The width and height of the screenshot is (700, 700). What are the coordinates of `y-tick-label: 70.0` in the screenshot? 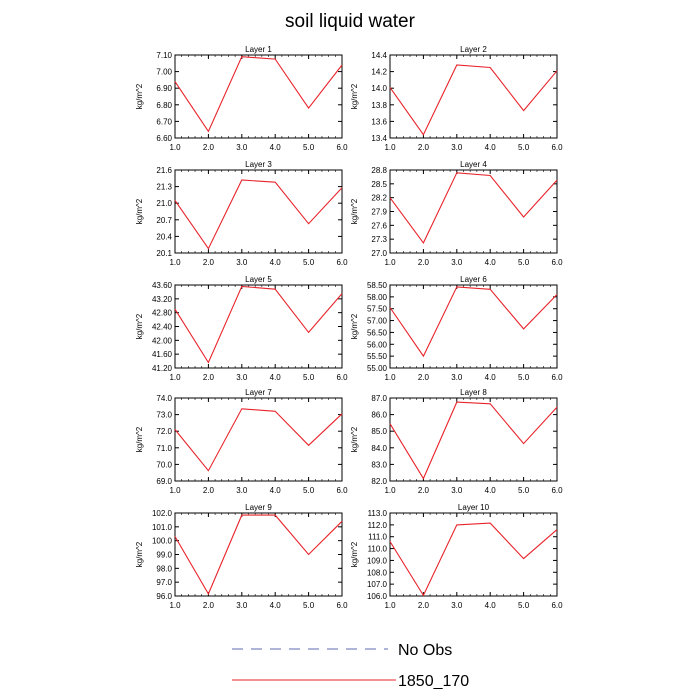 It's located at (164, 464).